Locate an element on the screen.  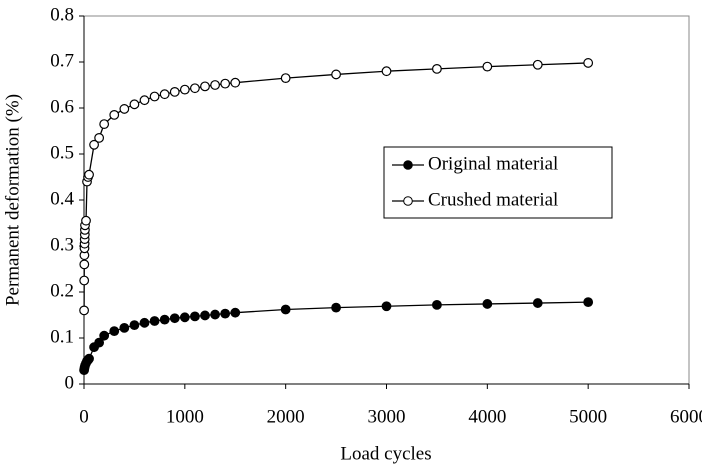
x-tick-label: 4000 is located at coordinates (487, 416).